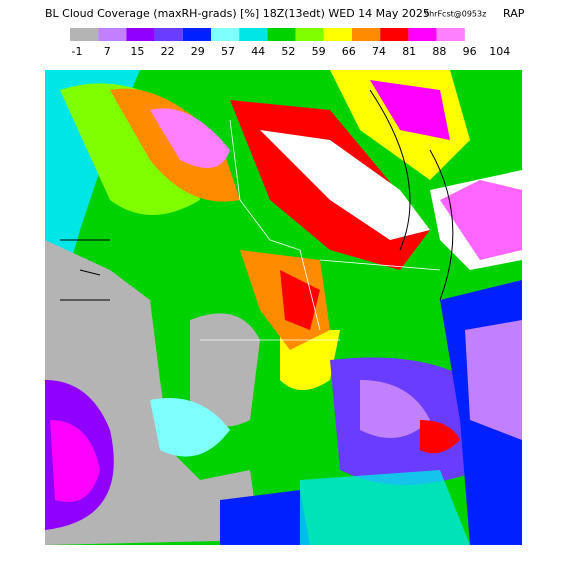 The width and height of the screenshot is (568, 568). I want to click on colorbar-label: -1, so click(77, 51).